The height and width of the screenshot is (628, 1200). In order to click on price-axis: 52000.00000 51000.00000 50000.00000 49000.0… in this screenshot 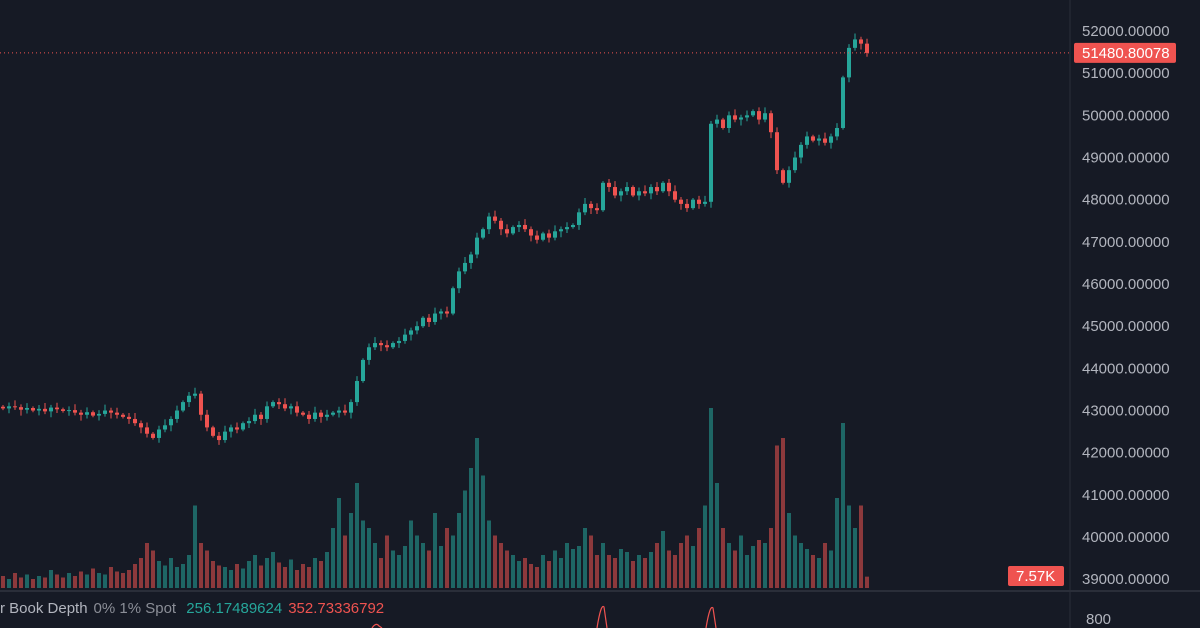, I will do `click(1126, 305)`.